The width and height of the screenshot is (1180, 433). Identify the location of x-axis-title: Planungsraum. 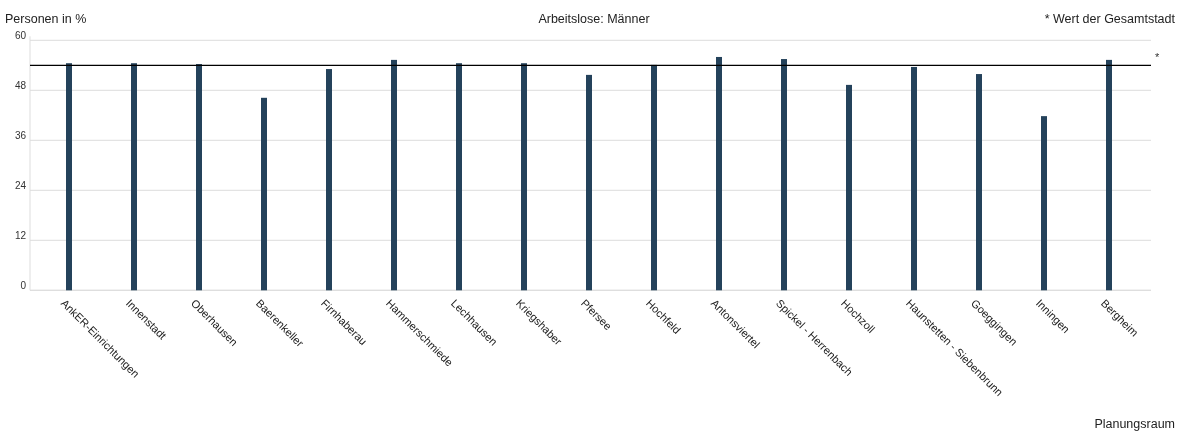
(1134, 424).